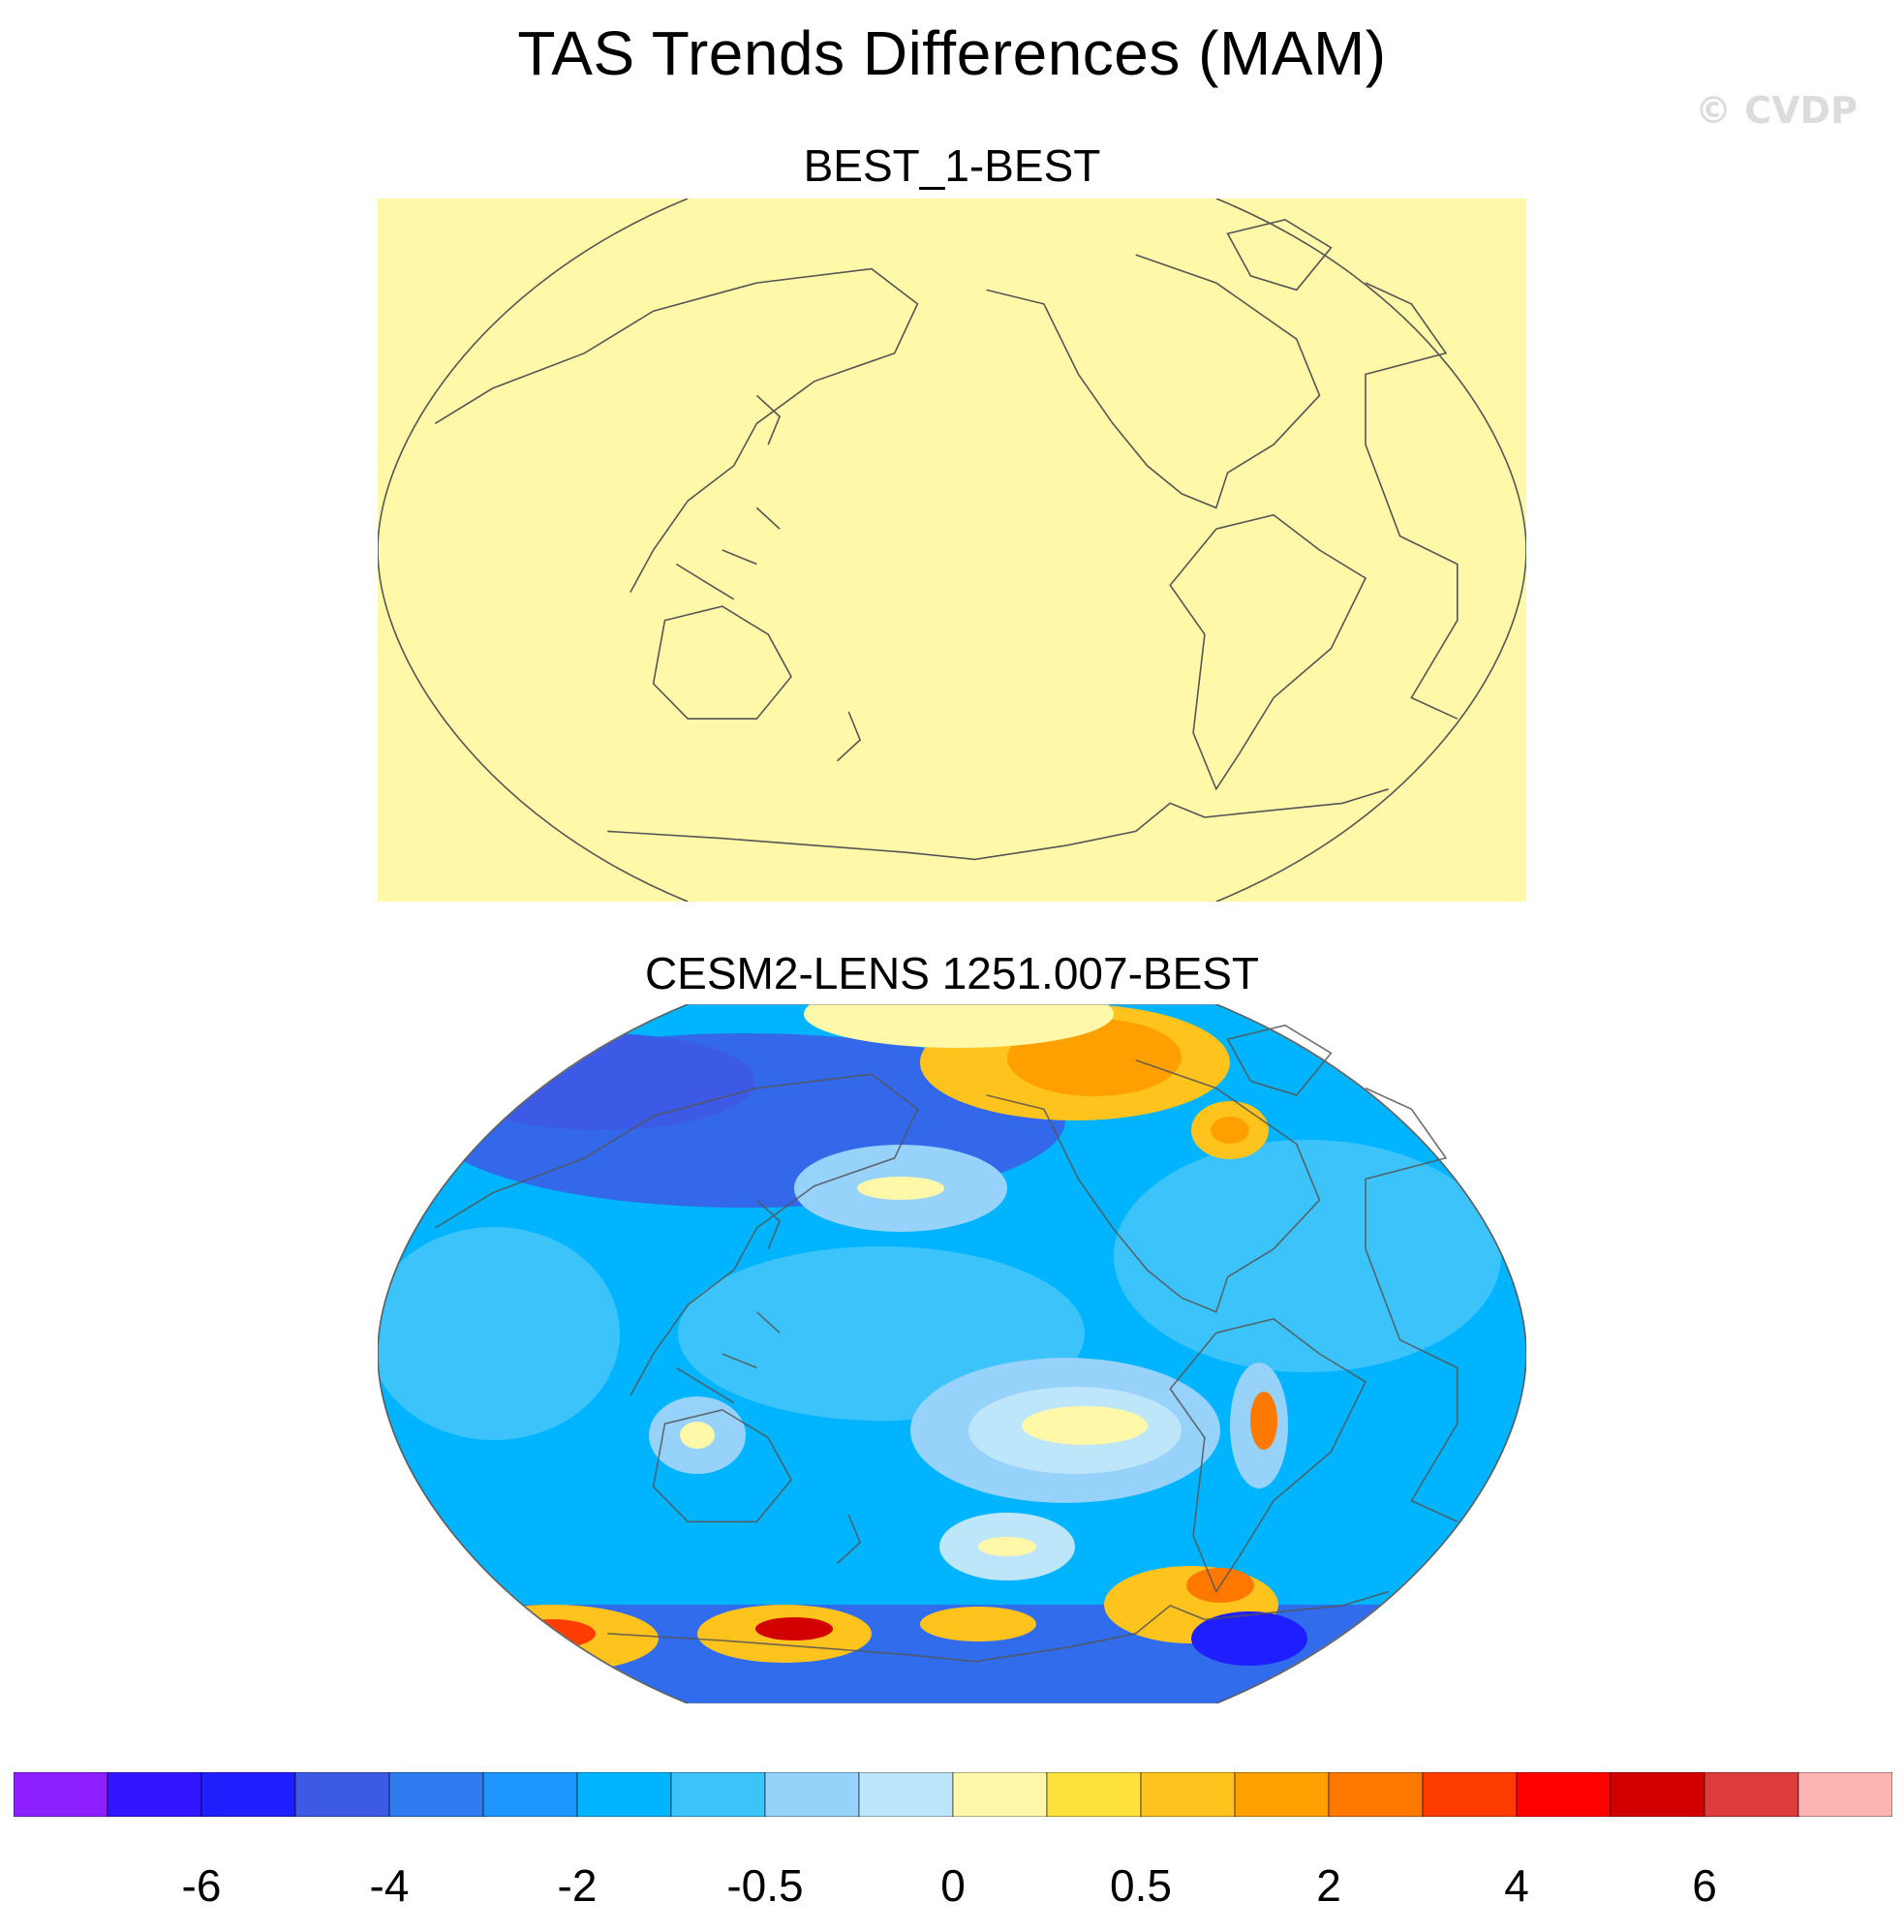  I want to click on colorbar-tick-label: 4, so click(1517, 1885).